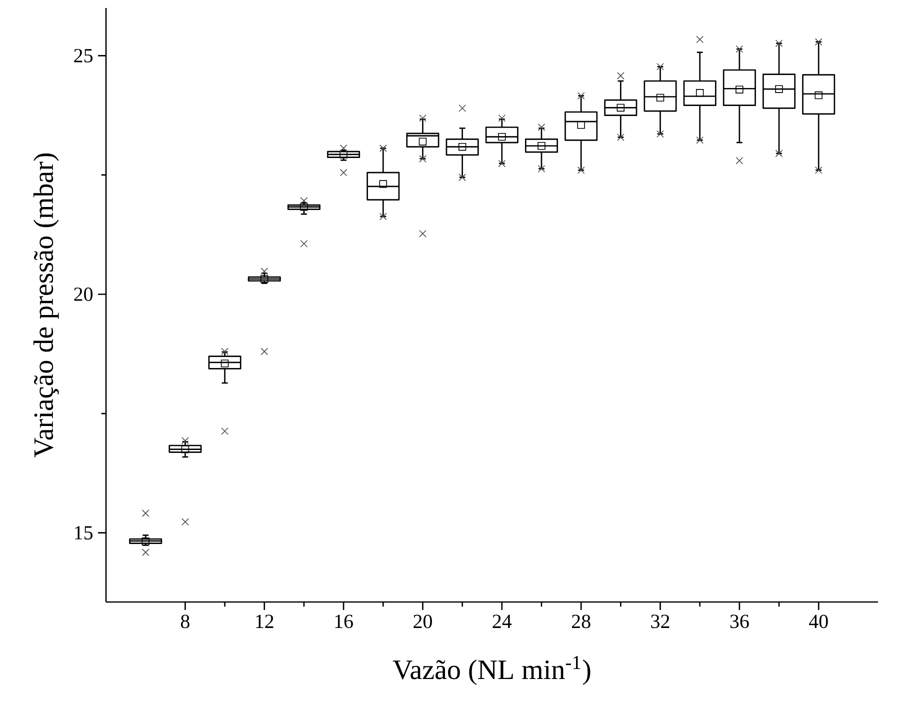 This screenshot has width=902, height=713. What do you see at coordinates (84, 533) in the screenshot?
I see `y-tick-label: 15` at bounding box center [84, 533].